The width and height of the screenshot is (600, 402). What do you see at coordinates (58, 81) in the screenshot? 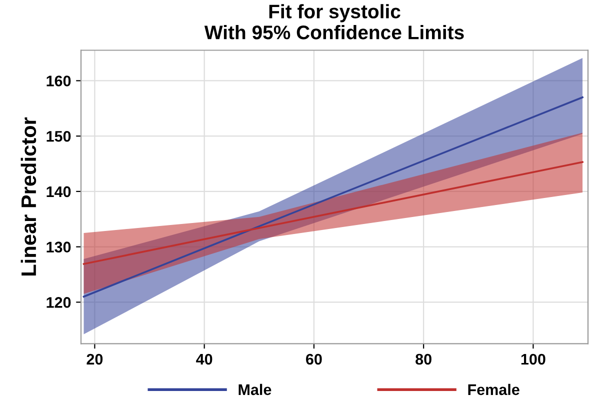
I see `y-tick-label: 160` at bounding box center [58, 81].